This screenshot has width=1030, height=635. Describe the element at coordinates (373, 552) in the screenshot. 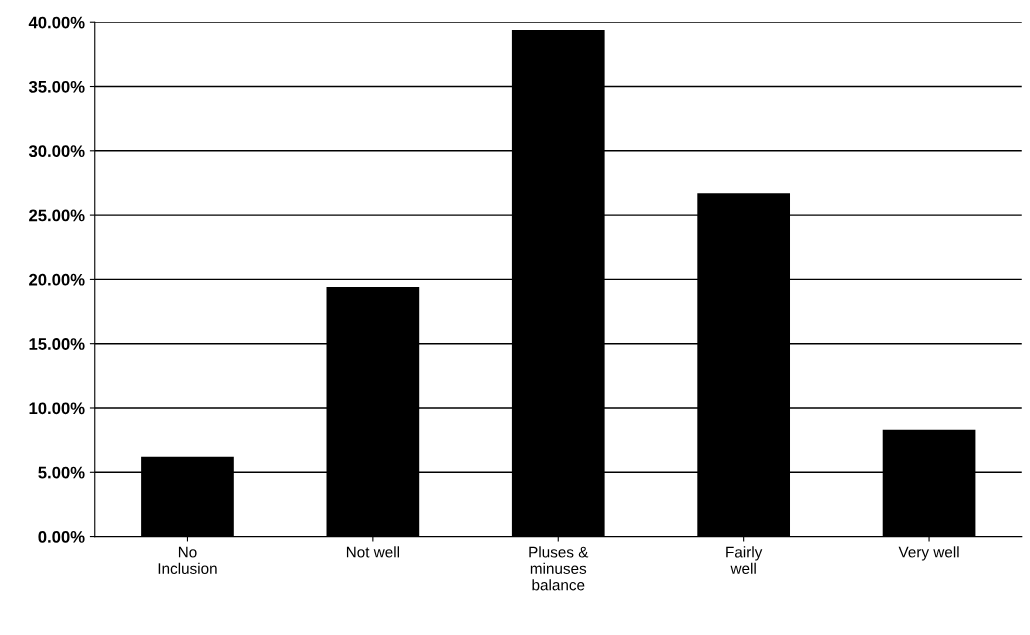

I see `x-tick-label: Not well` at that location.